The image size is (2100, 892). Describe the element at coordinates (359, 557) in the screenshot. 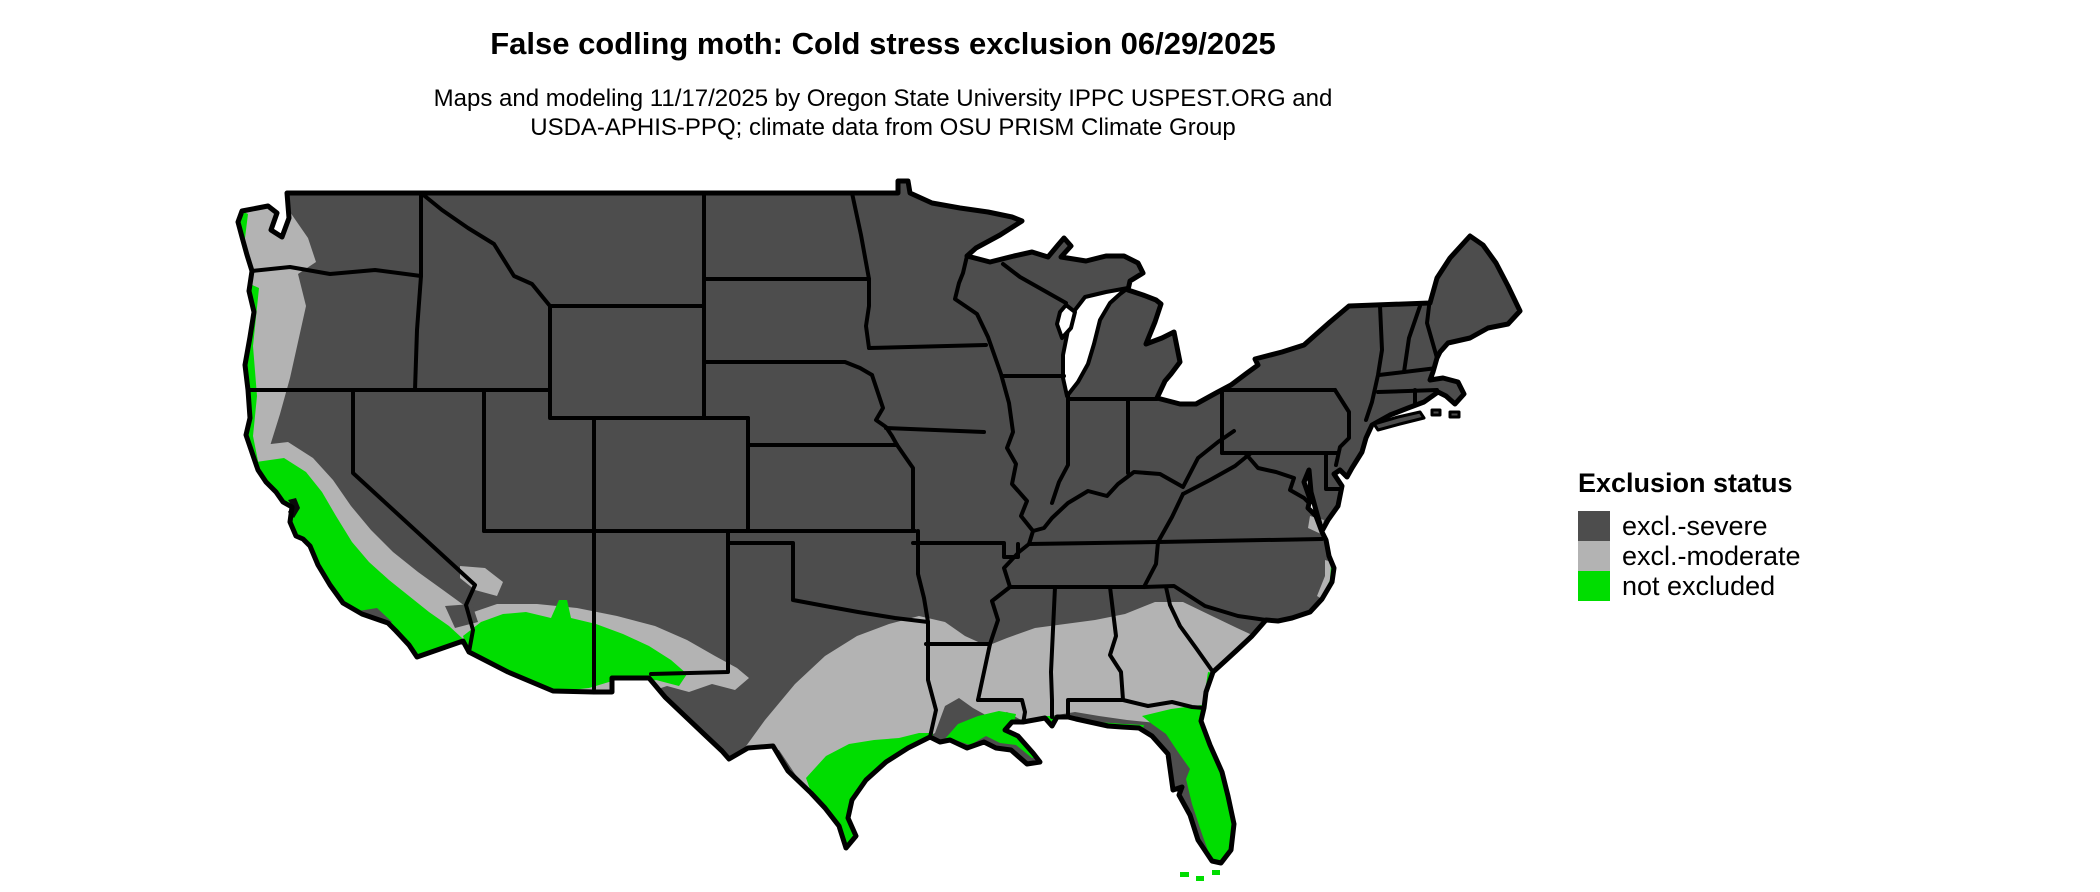

I see `region-green-california-valley-coast` at that location.